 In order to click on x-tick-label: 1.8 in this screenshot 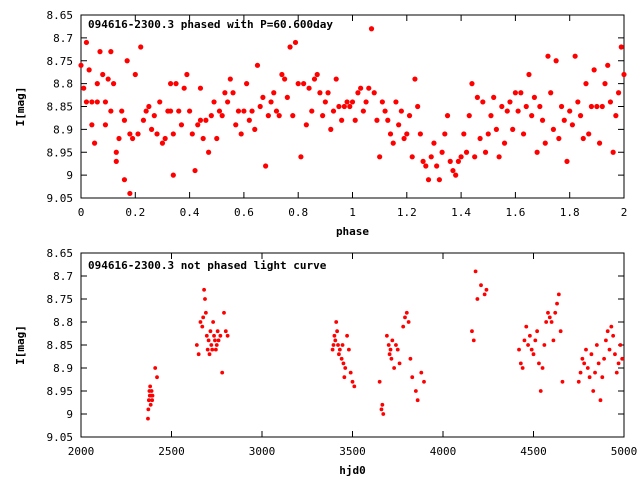, I will do `click(570, 212)`.